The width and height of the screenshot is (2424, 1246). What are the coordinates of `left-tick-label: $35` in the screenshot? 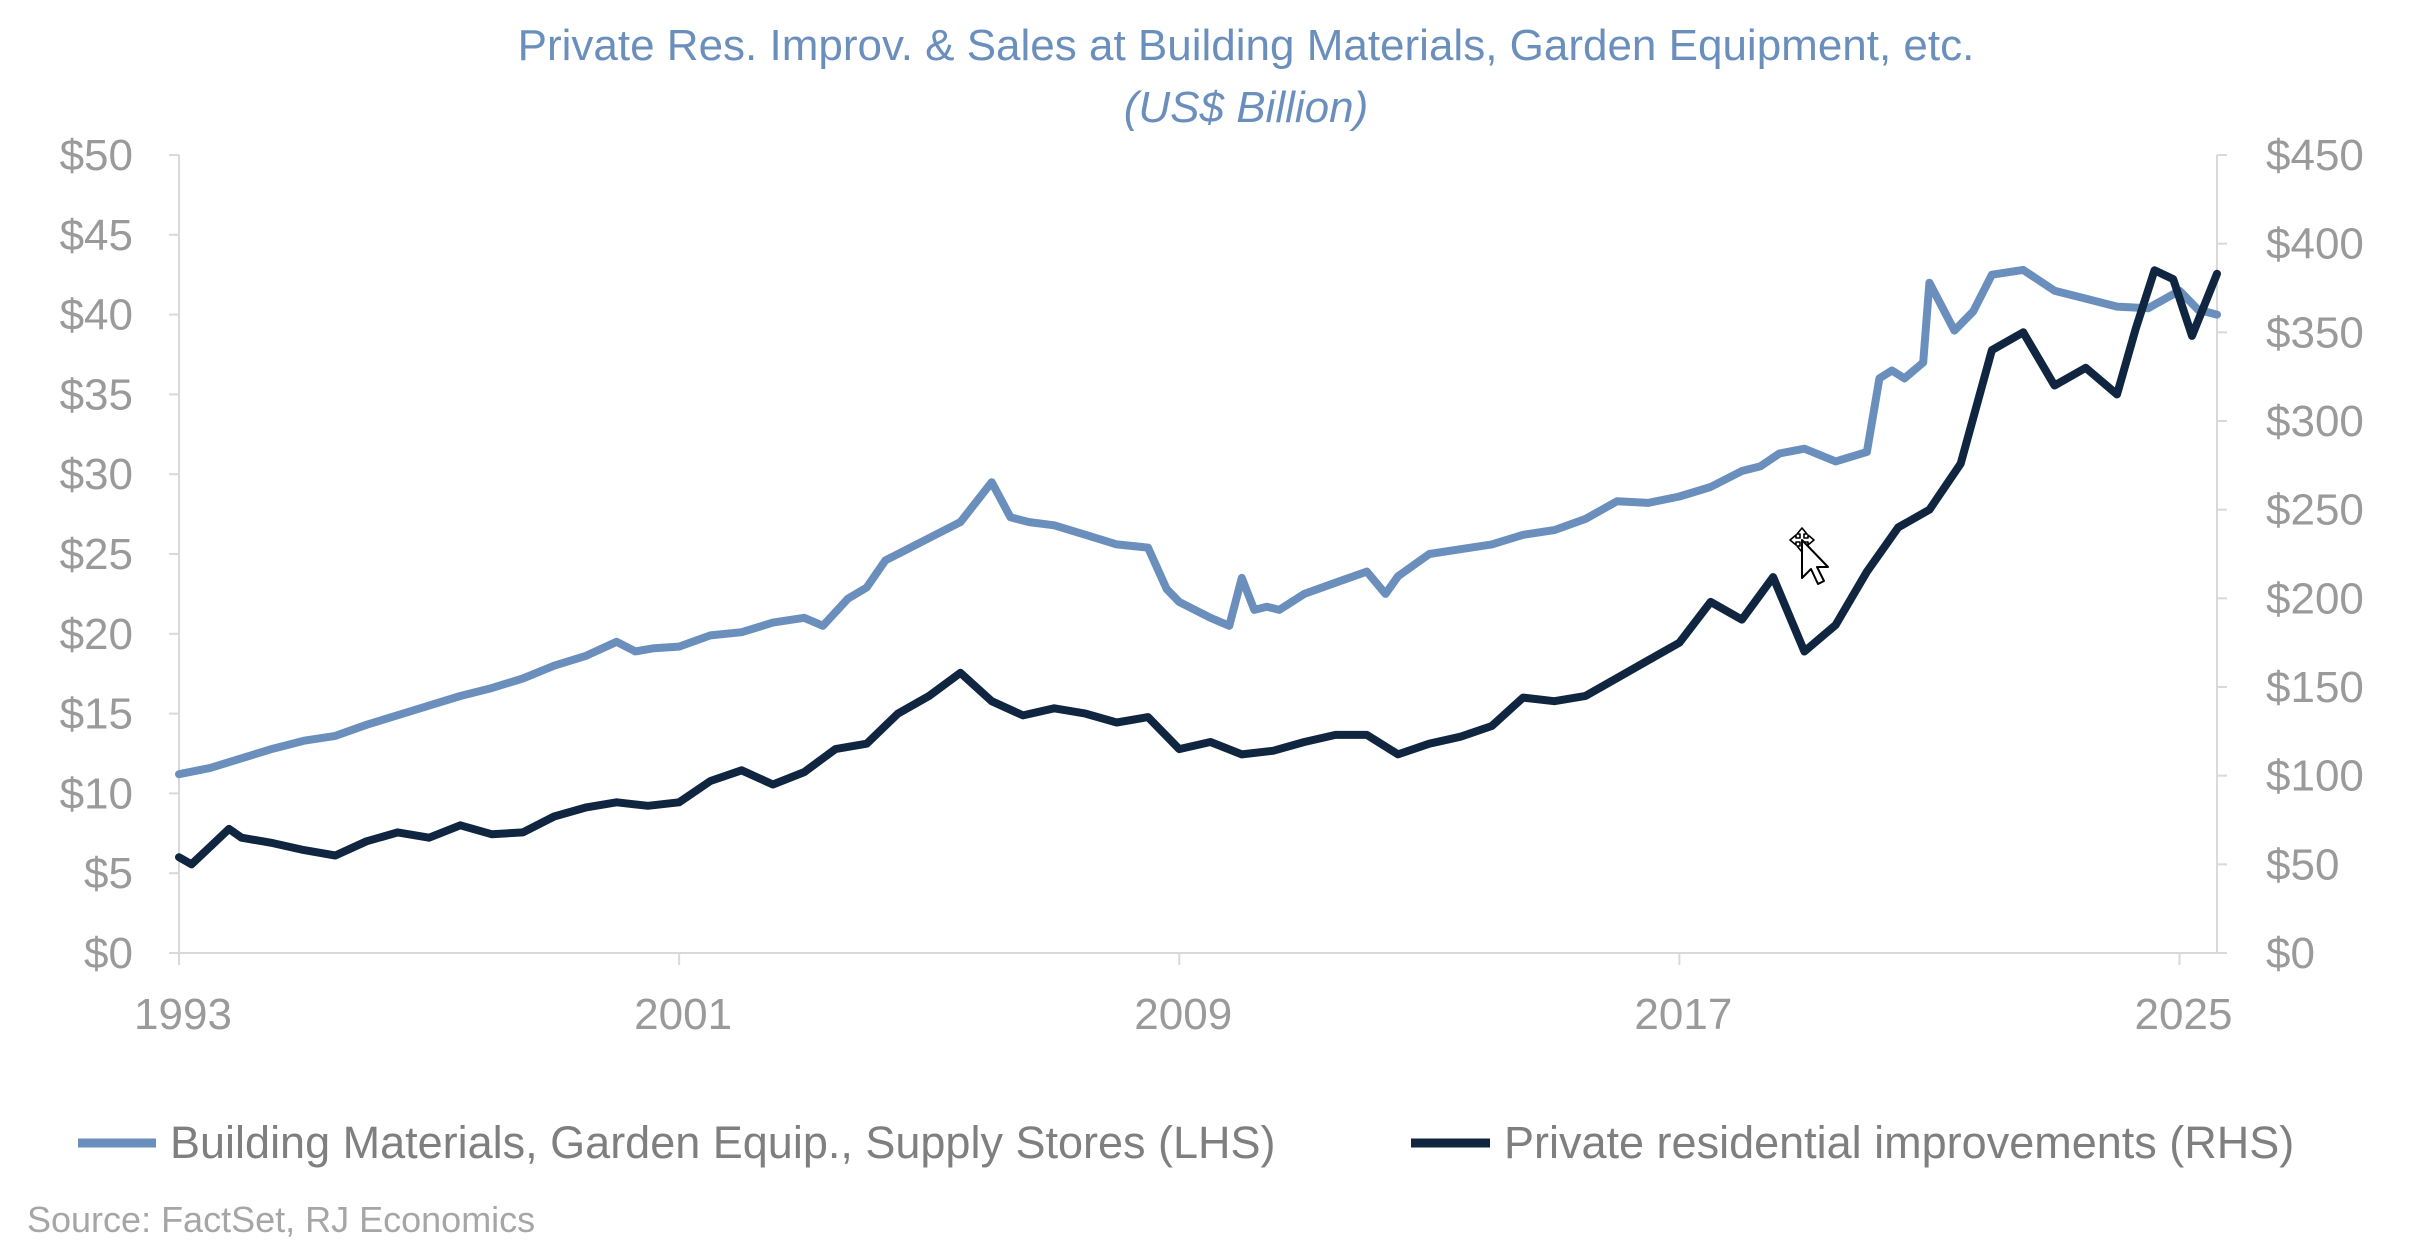 It's located at (96, 394).